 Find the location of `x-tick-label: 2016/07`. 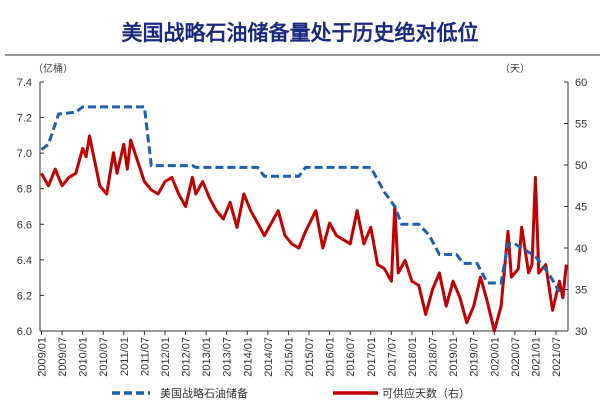

x-tick-label: 2016/07 is located at coordinates (351, 357).